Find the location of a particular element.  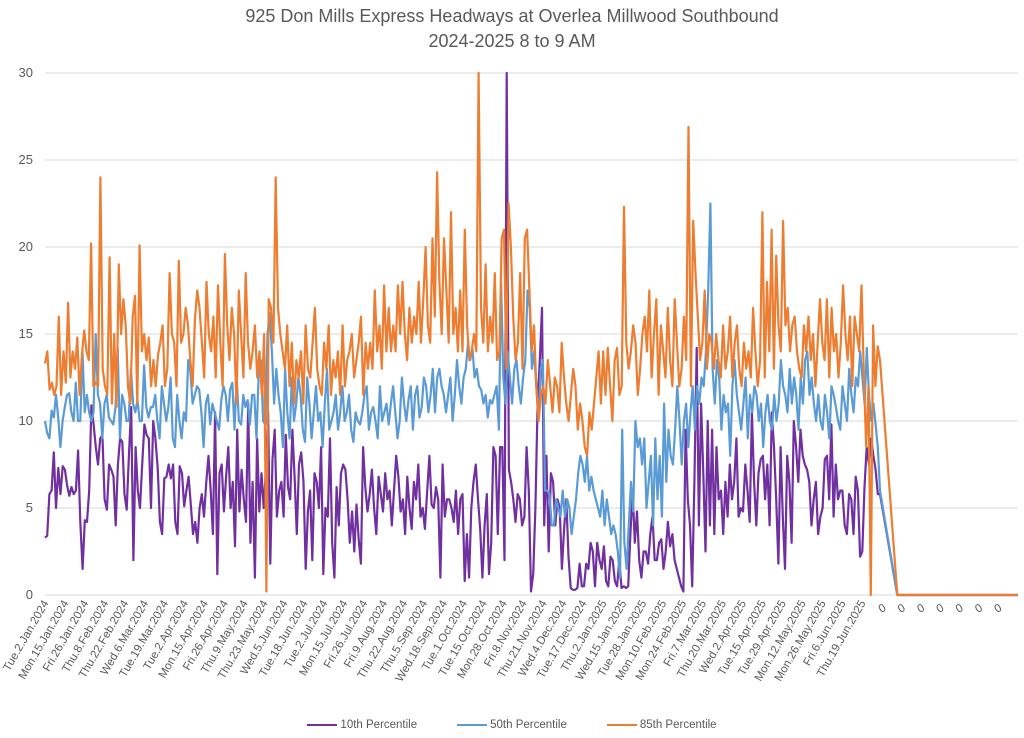

y-tick-label: 20 is located at coordinates (26, 246).